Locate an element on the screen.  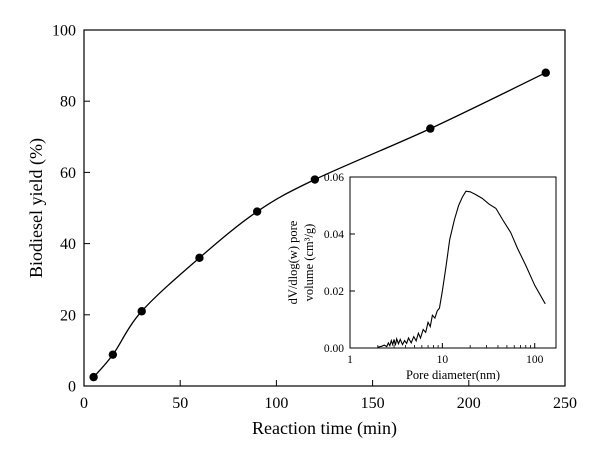
main-x-tick-label: 150 is located at coordinates (373, 403).